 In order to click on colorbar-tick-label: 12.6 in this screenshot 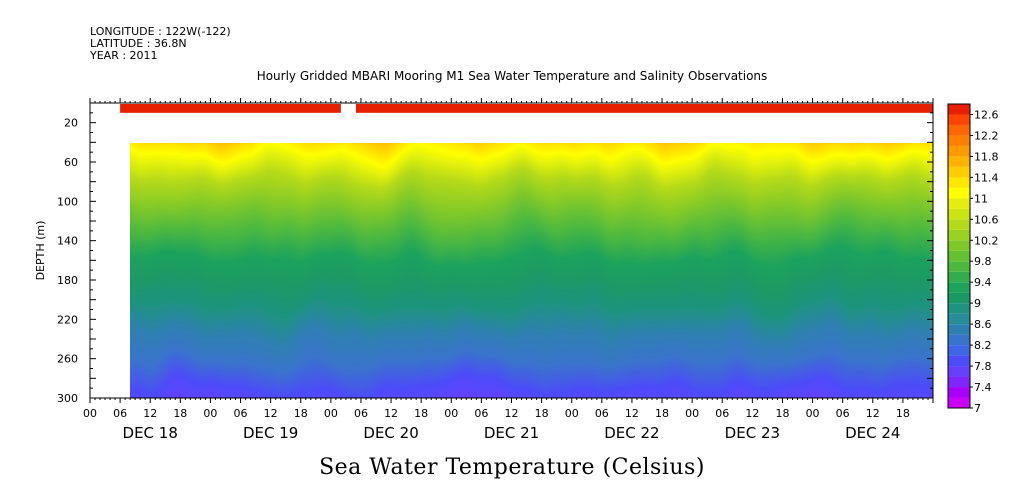, I will do `click(986, 114)`.